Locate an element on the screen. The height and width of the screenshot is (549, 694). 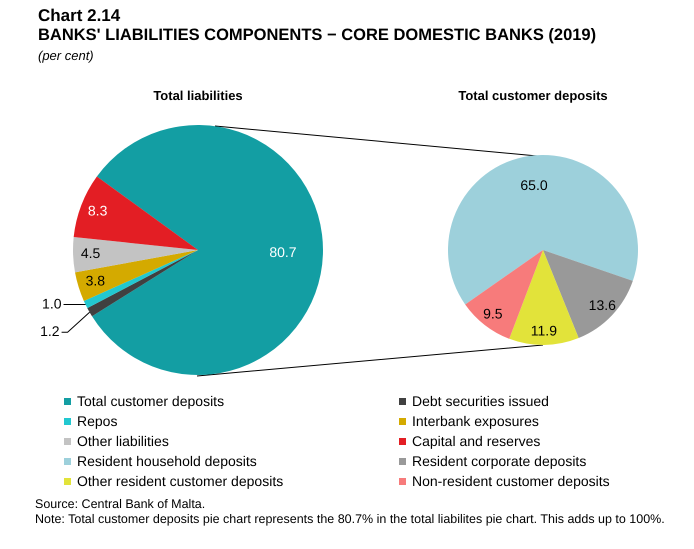
data-label: 11.9 is located at coordinates (544, 330).